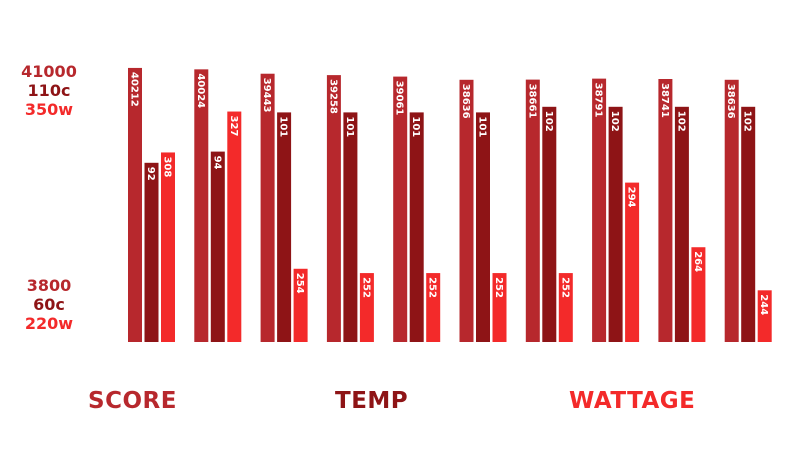 This screenshot has height=450, width=800. I want to click on legend-temp: TEMP, so click(372, 401).